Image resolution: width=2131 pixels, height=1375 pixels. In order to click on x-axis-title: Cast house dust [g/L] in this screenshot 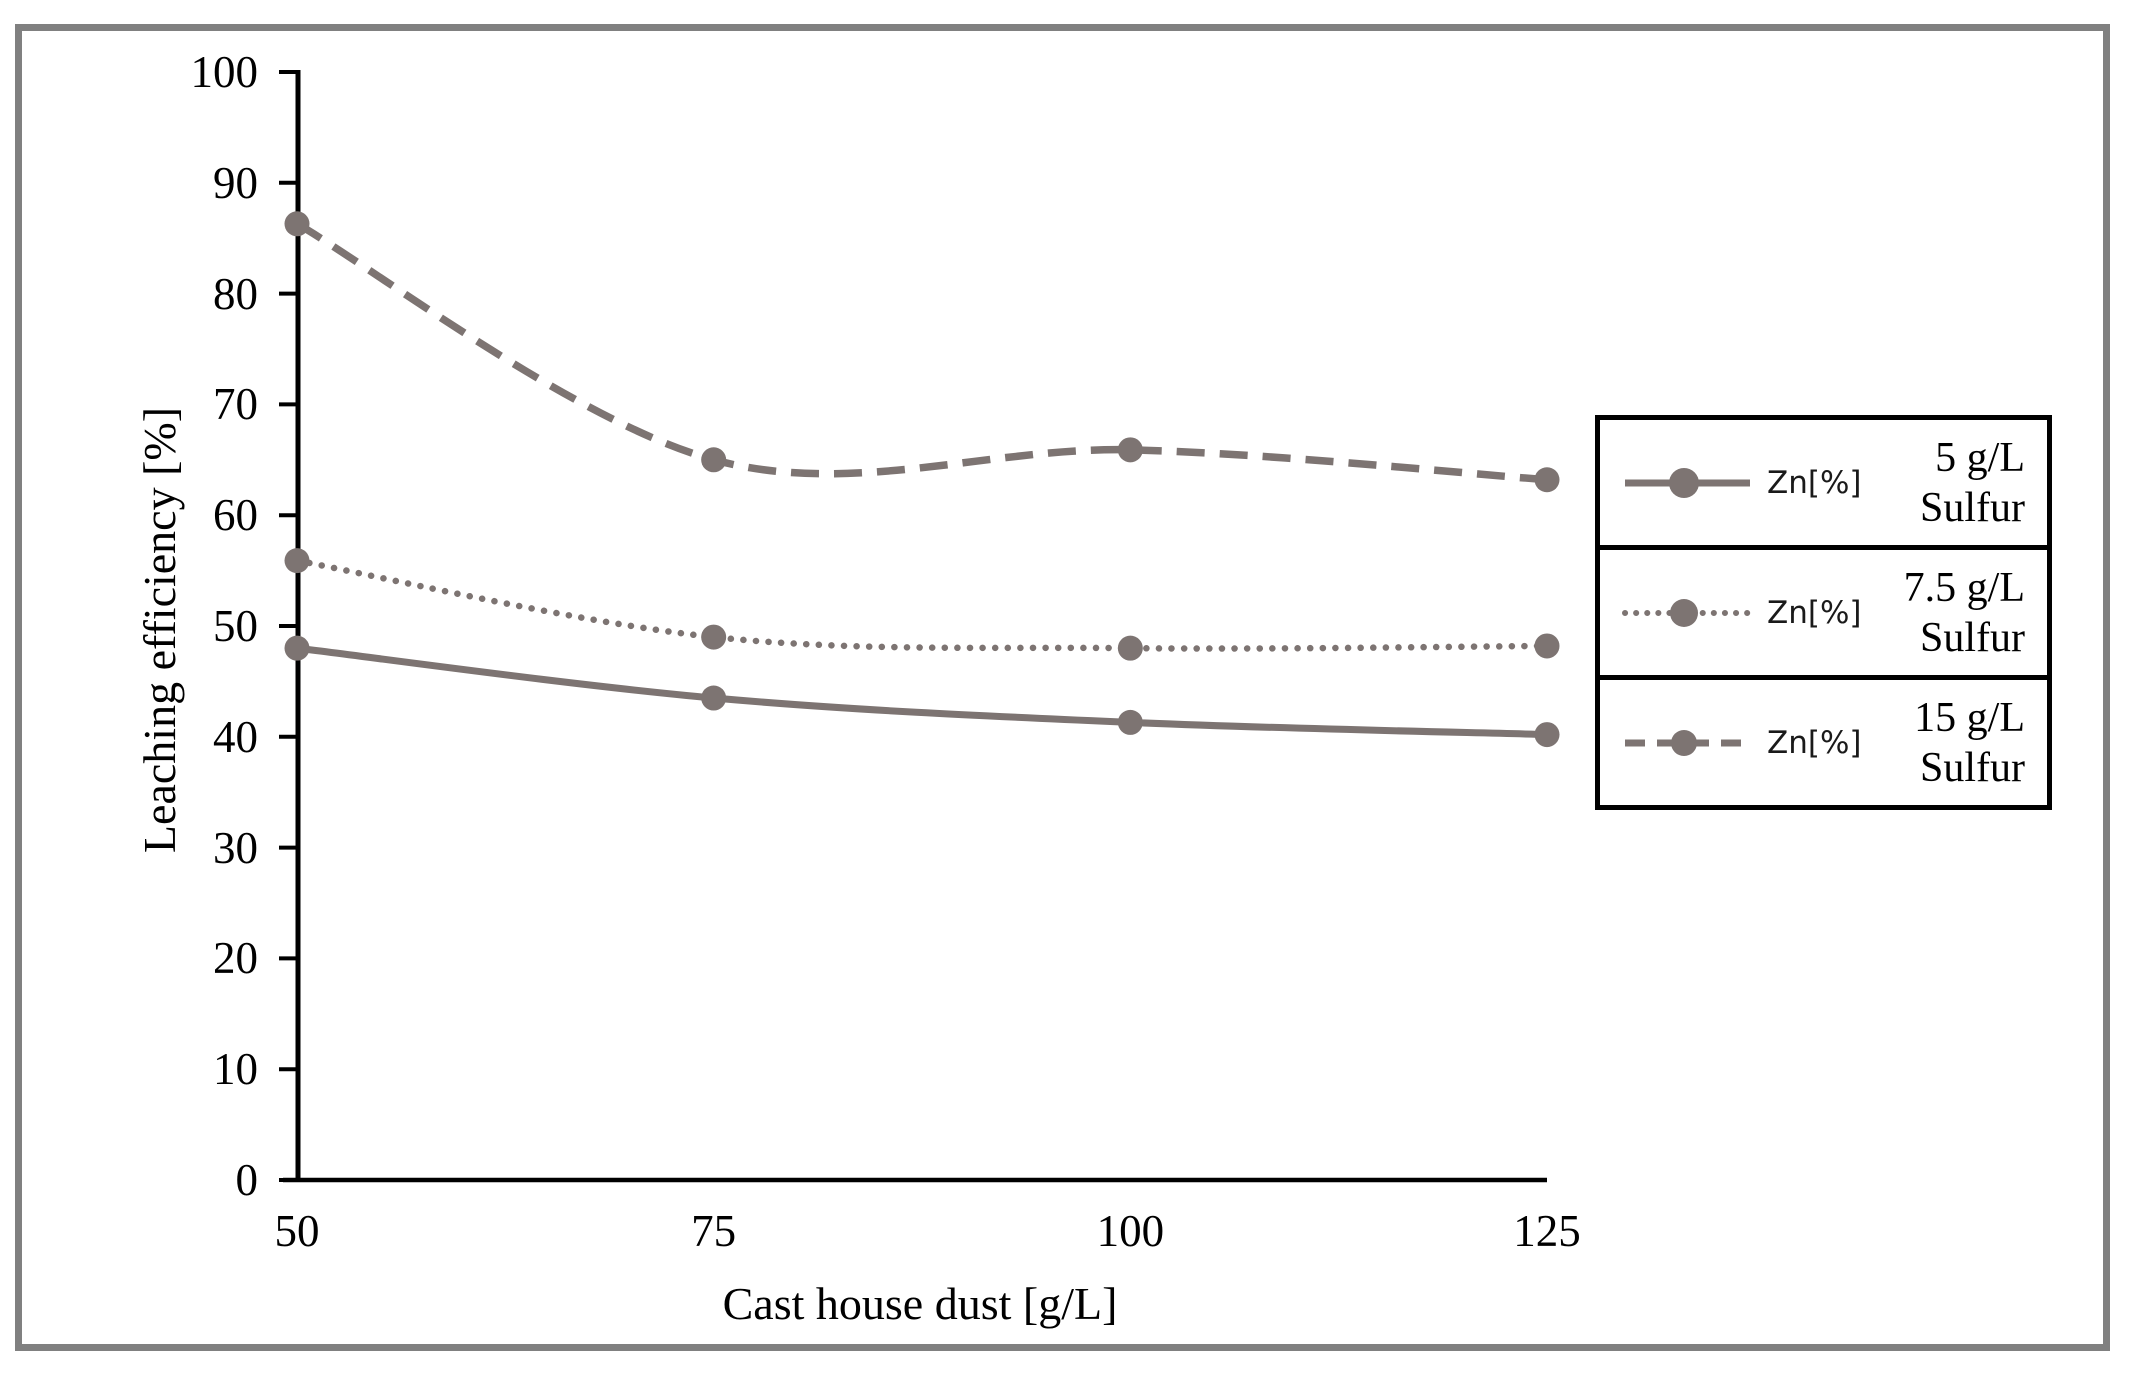, I will do `click(920, 1303)`.